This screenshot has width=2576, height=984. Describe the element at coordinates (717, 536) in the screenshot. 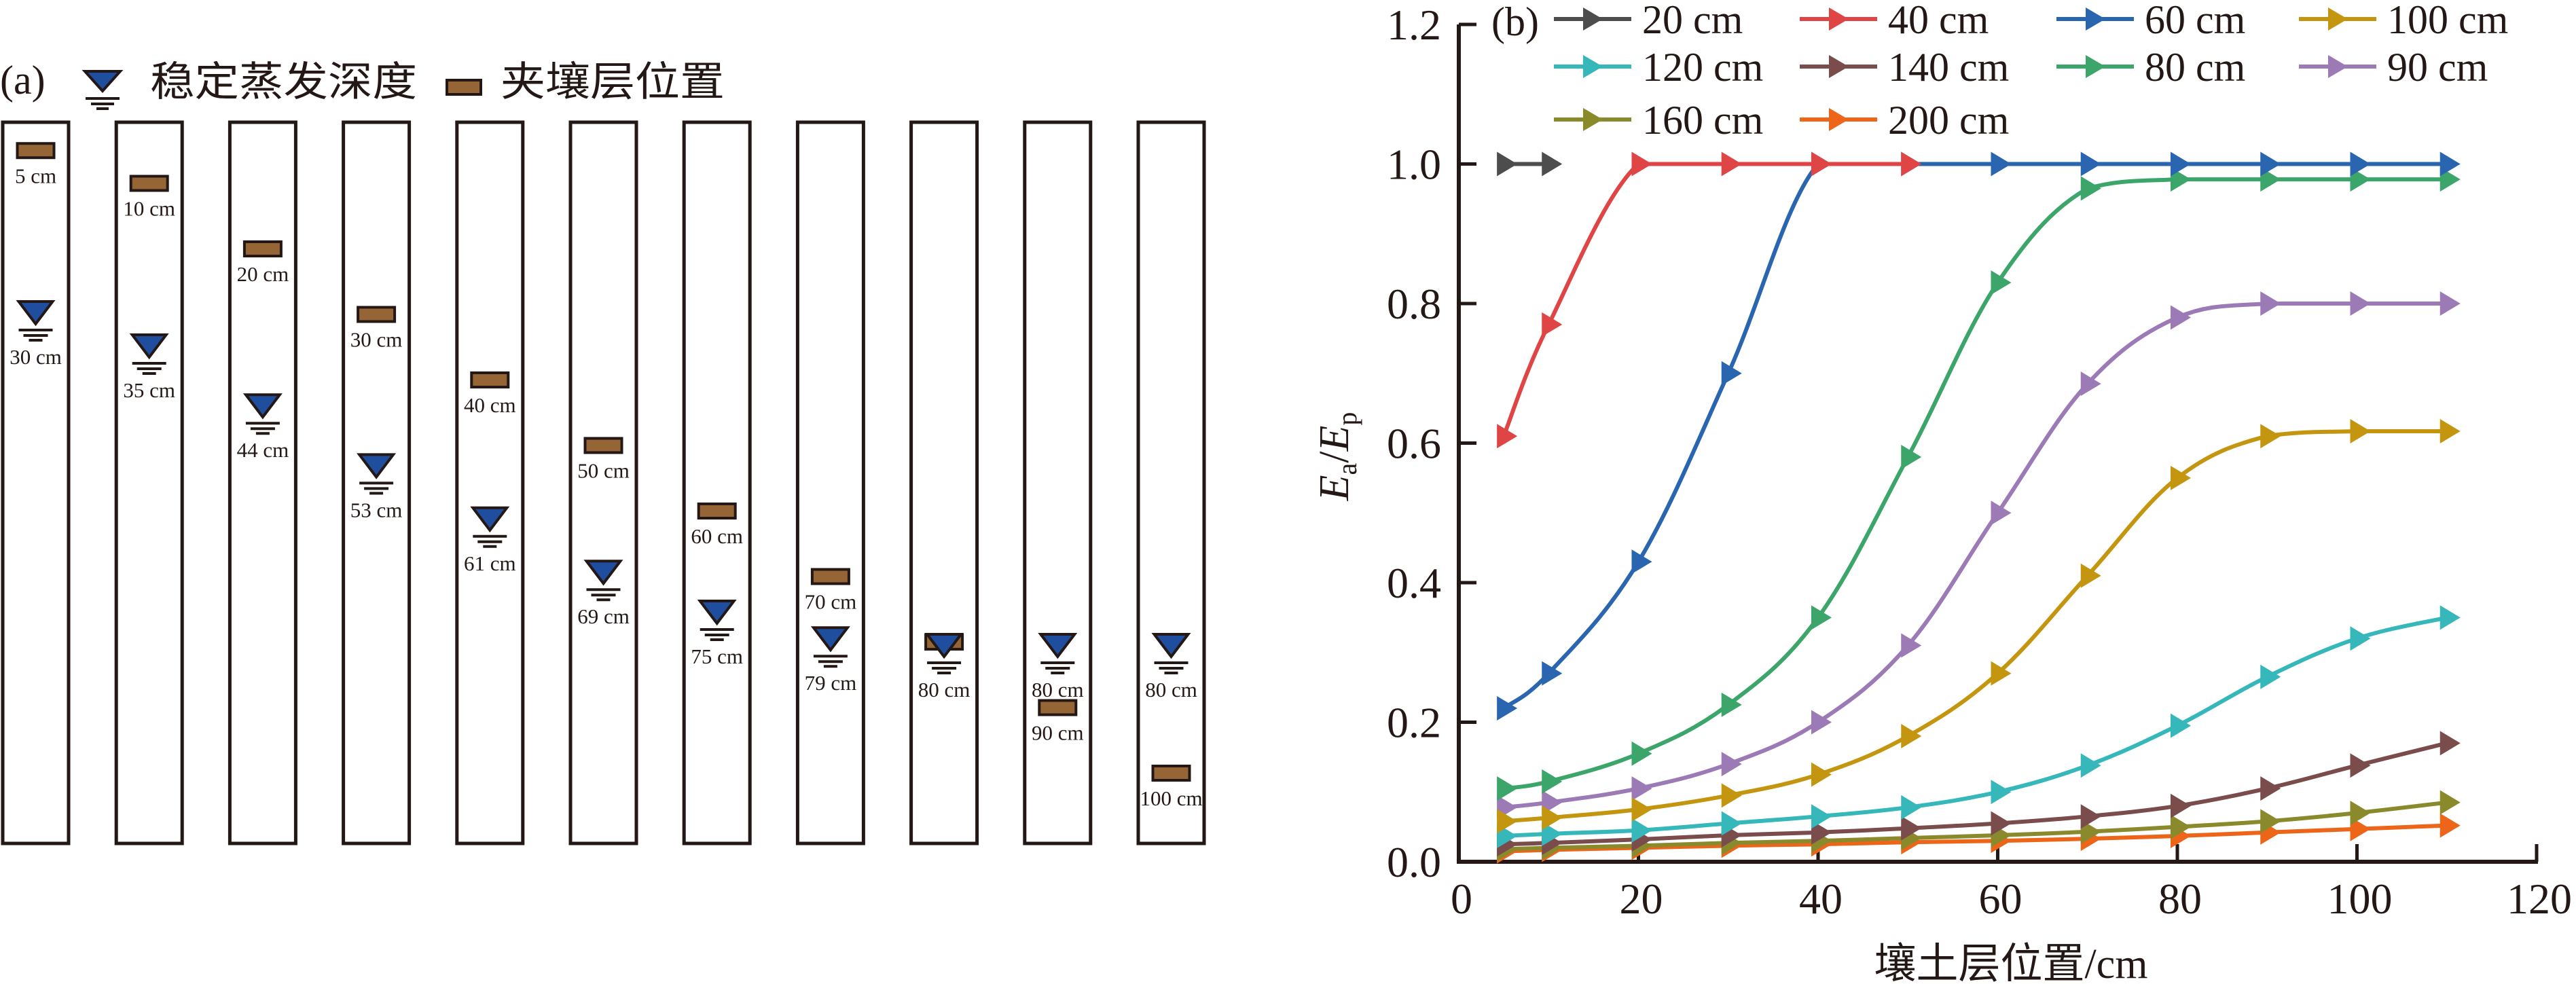

I see `layer-depth-label: 60 cm` at that location.